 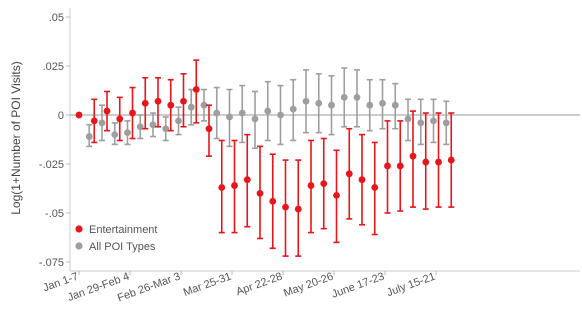 What do you see at coordinates (51, 165) in the screenshot?
I see `y-tick-label: -.025` at bounding box center [51, 165].